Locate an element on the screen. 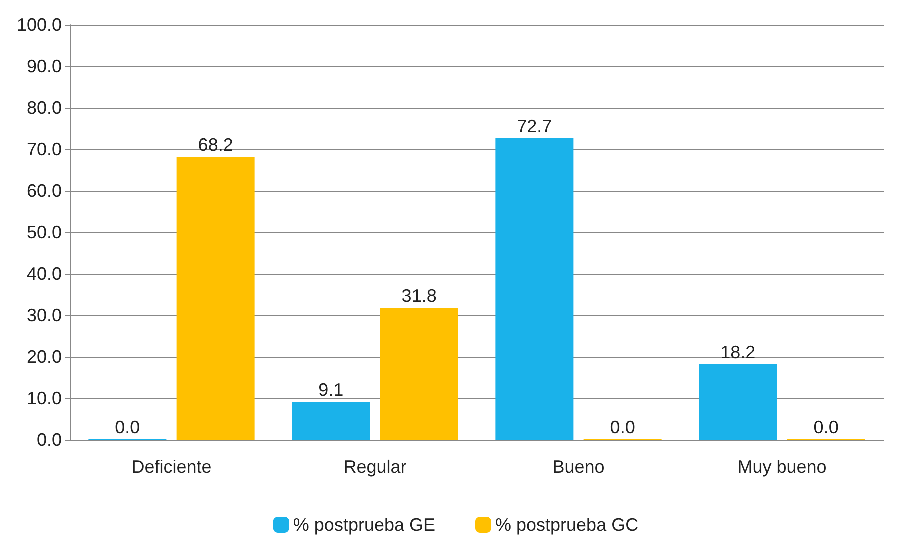 This screenshot has height=543, width=912. data-label: 31.8 is located at coordinates (419, 296).